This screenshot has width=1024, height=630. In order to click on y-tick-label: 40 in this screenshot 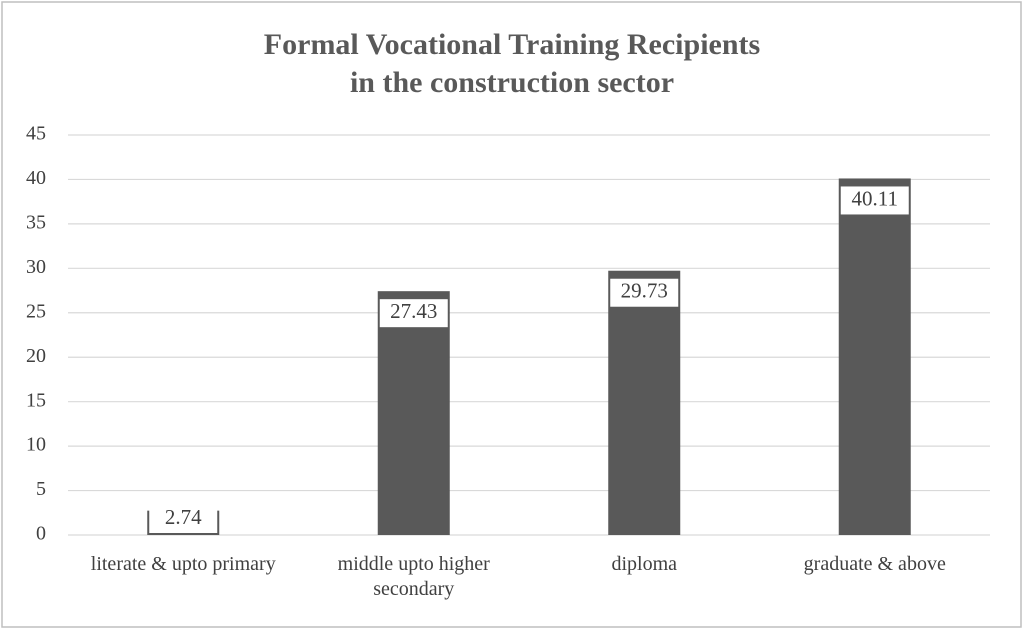, I will do `click(36, 178)`.